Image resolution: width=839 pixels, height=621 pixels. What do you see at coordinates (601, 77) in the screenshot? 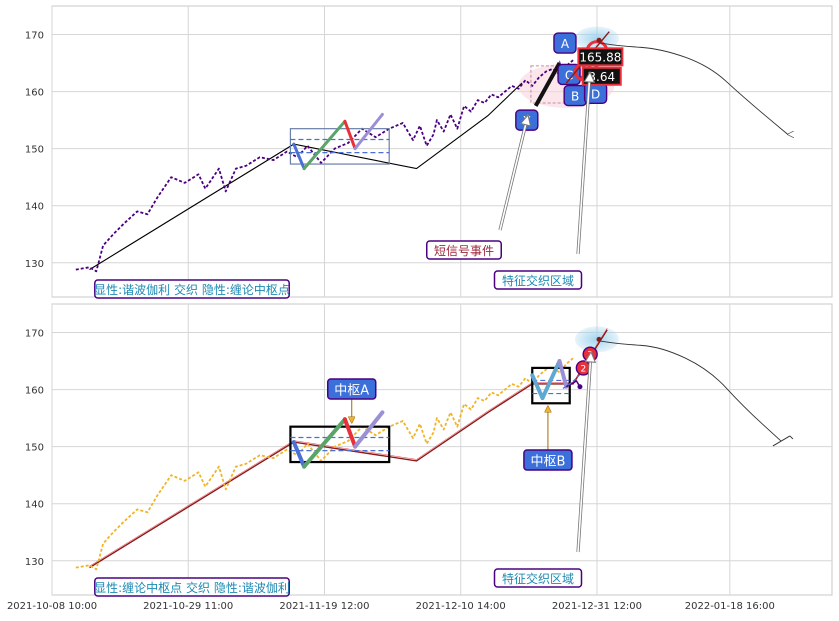
I see `p1-callout-value-2: 3.64` at bounding box center [601, 77].